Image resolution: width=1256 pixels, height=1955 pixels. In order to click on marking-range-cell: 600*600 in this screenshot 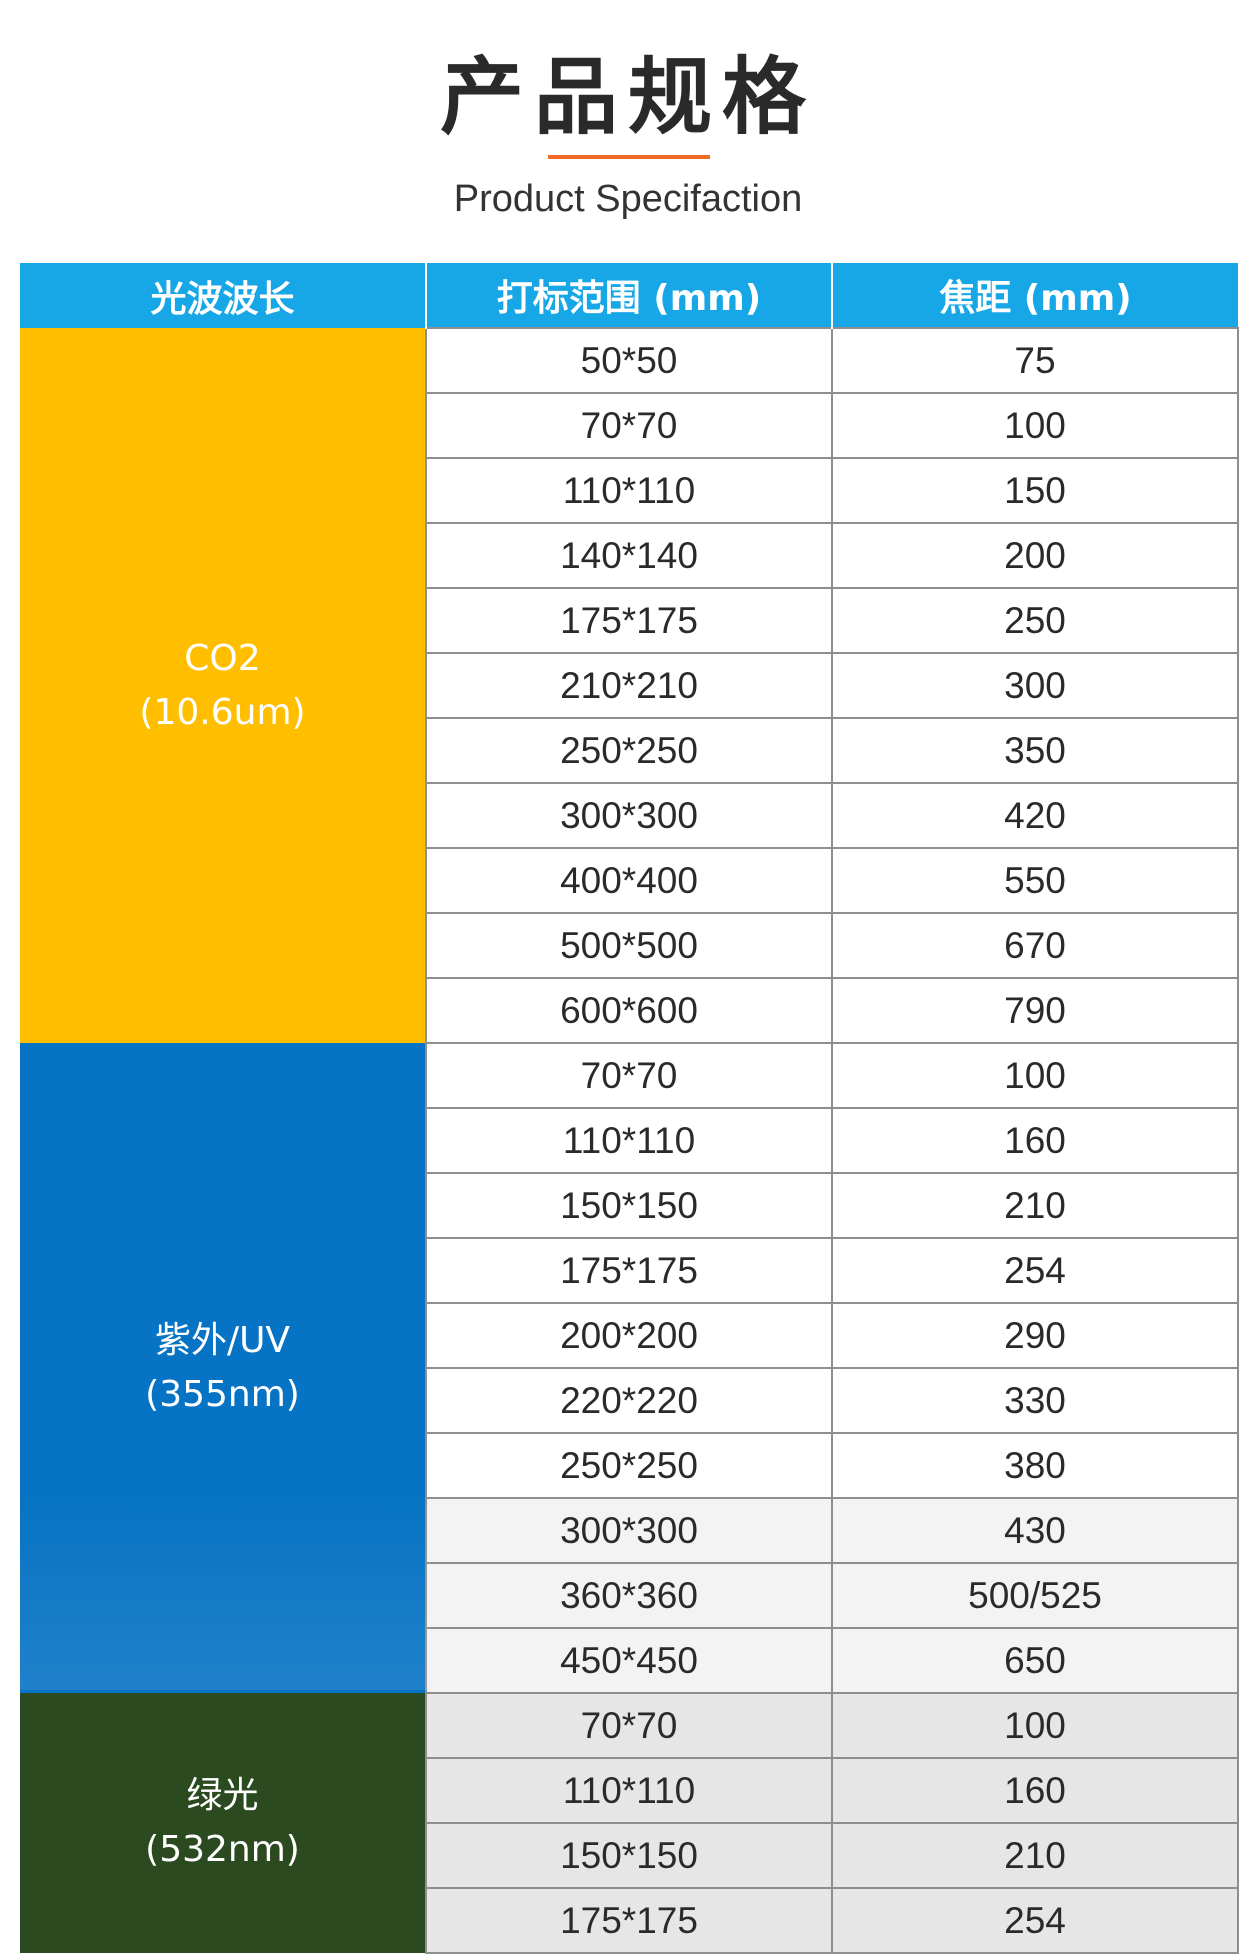, I will do `click(629, 1010)`.